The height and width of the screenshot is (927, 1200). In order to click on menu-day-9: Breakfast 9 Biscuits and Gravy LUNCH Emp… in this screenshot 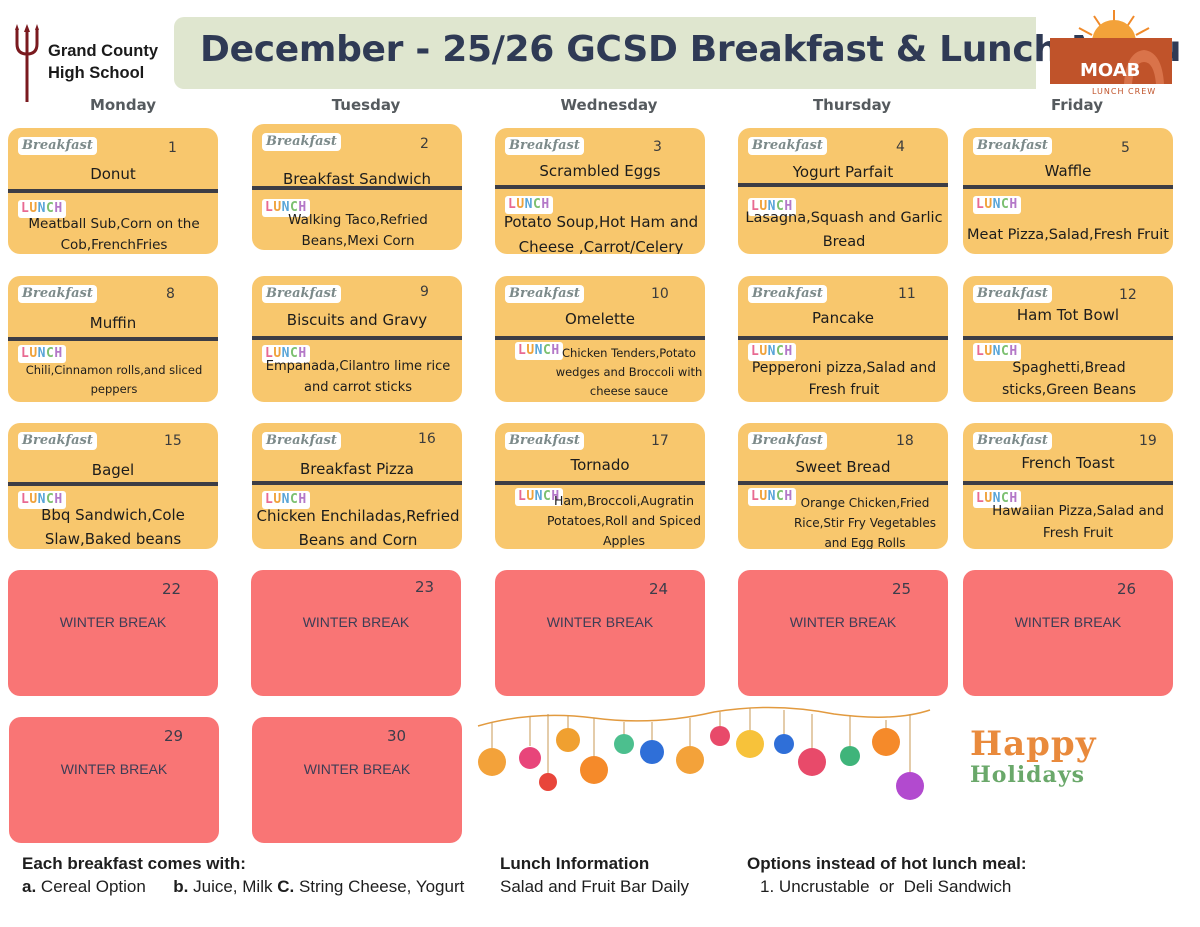, I will do `click(357, 339)`.